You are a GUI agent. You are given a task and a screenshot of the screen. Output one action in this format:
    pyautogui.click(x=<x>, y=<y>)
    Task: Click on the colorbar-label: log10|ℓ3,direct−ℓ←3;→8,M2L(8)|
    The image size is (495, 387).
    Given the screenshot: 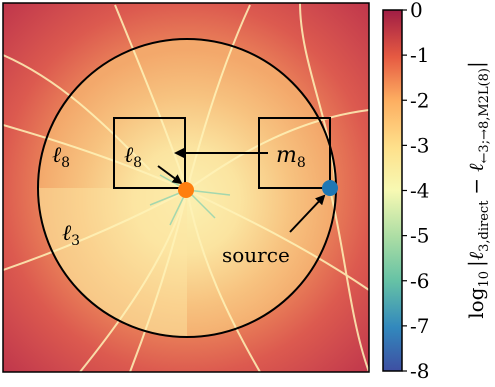 What is the action you would take?
    pyautogui.click(x=478, y=190)
    